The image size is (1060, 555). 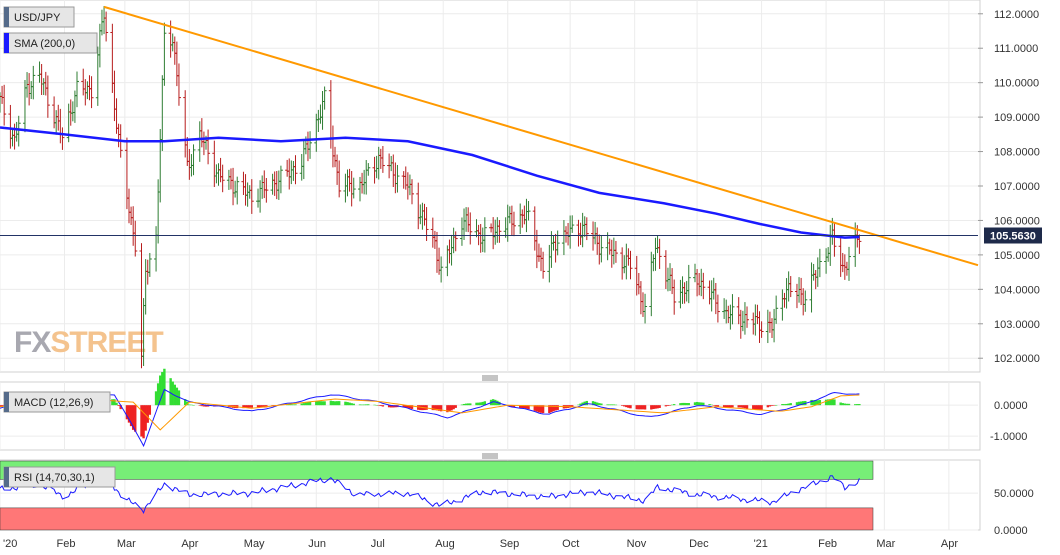 What do you see at coordinates (317, 544) in the screenshot?
I see `x-tick-label: Jun` at bounding box center [317, 544].